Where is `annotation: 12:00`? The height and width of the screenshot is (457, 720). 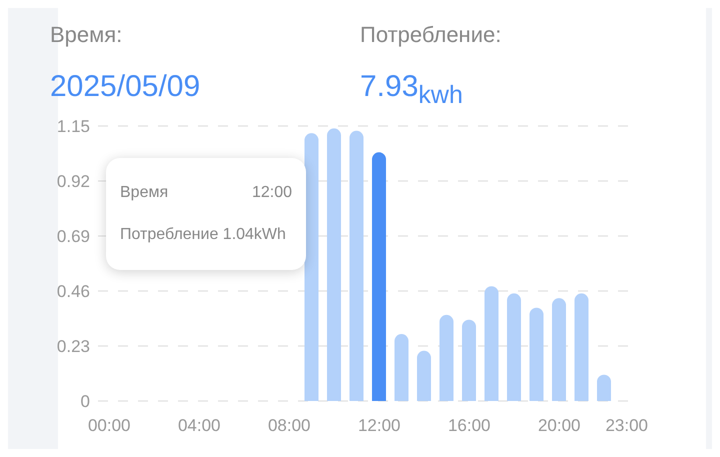
annotation: 12:00 is located at coordinates (272, 193).